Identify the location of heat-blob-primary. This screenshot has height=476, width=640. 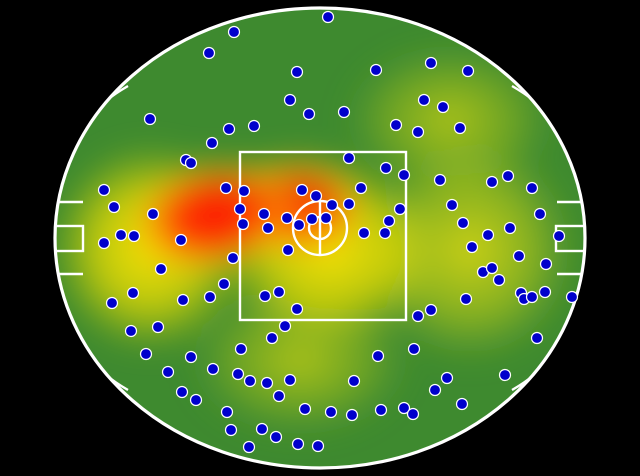
(214, 216).